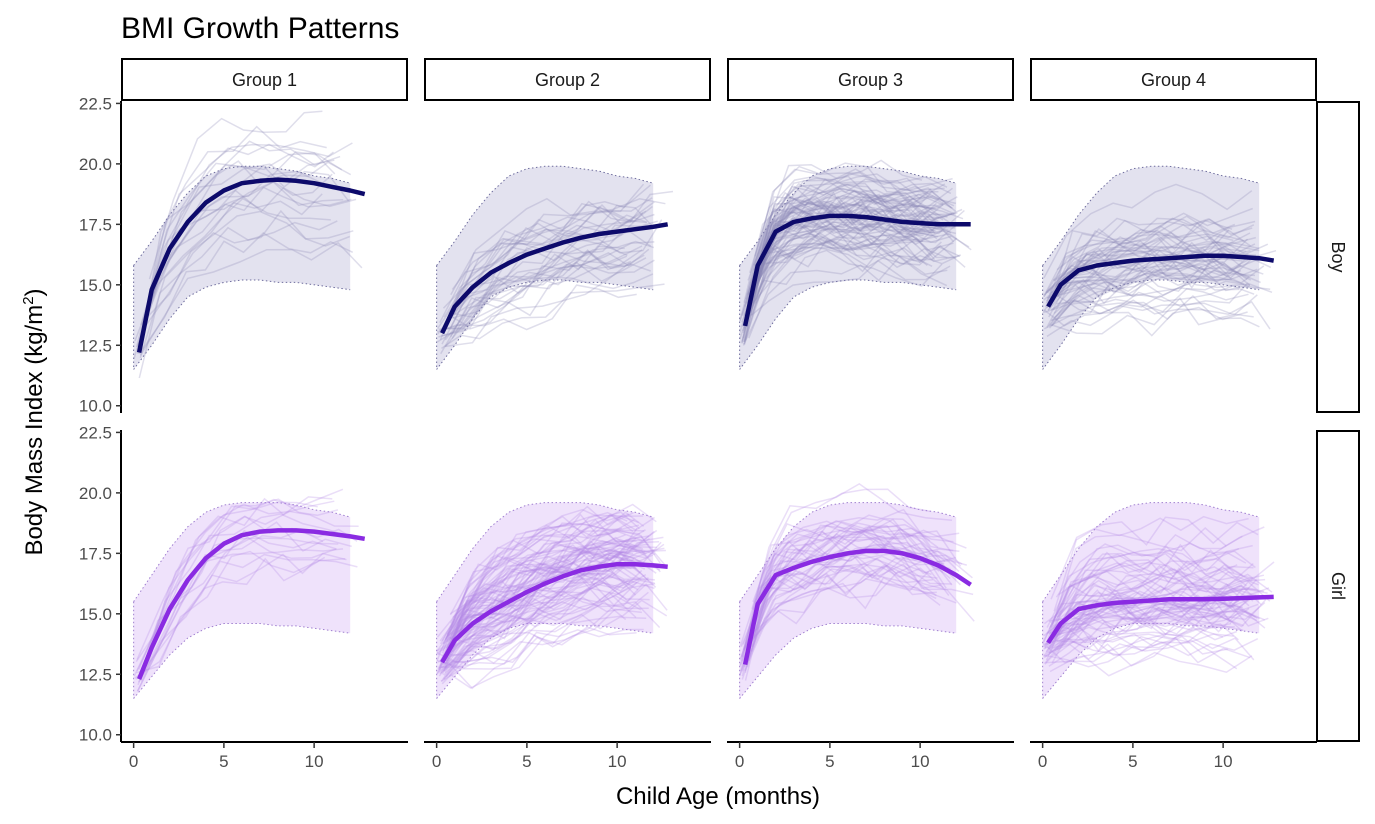 This screenshot has width=1375, height=824. I want to click on band-upper-edge, so click(545, 552).